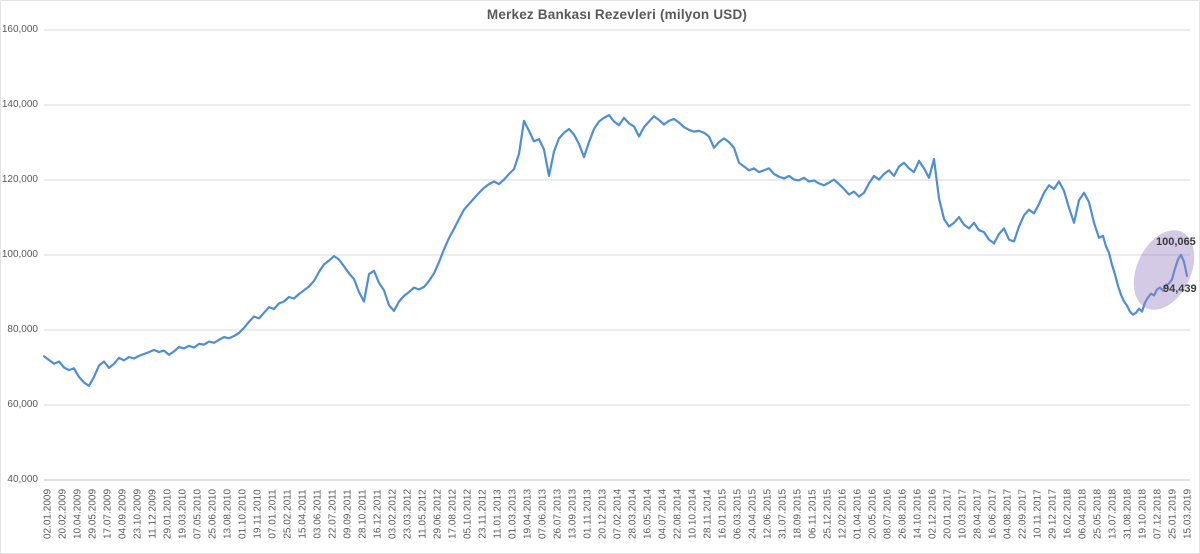 This screenshot has width=1200, height=554. I want to click on x-tick-label: 13.08.2010, so click(228, 514).